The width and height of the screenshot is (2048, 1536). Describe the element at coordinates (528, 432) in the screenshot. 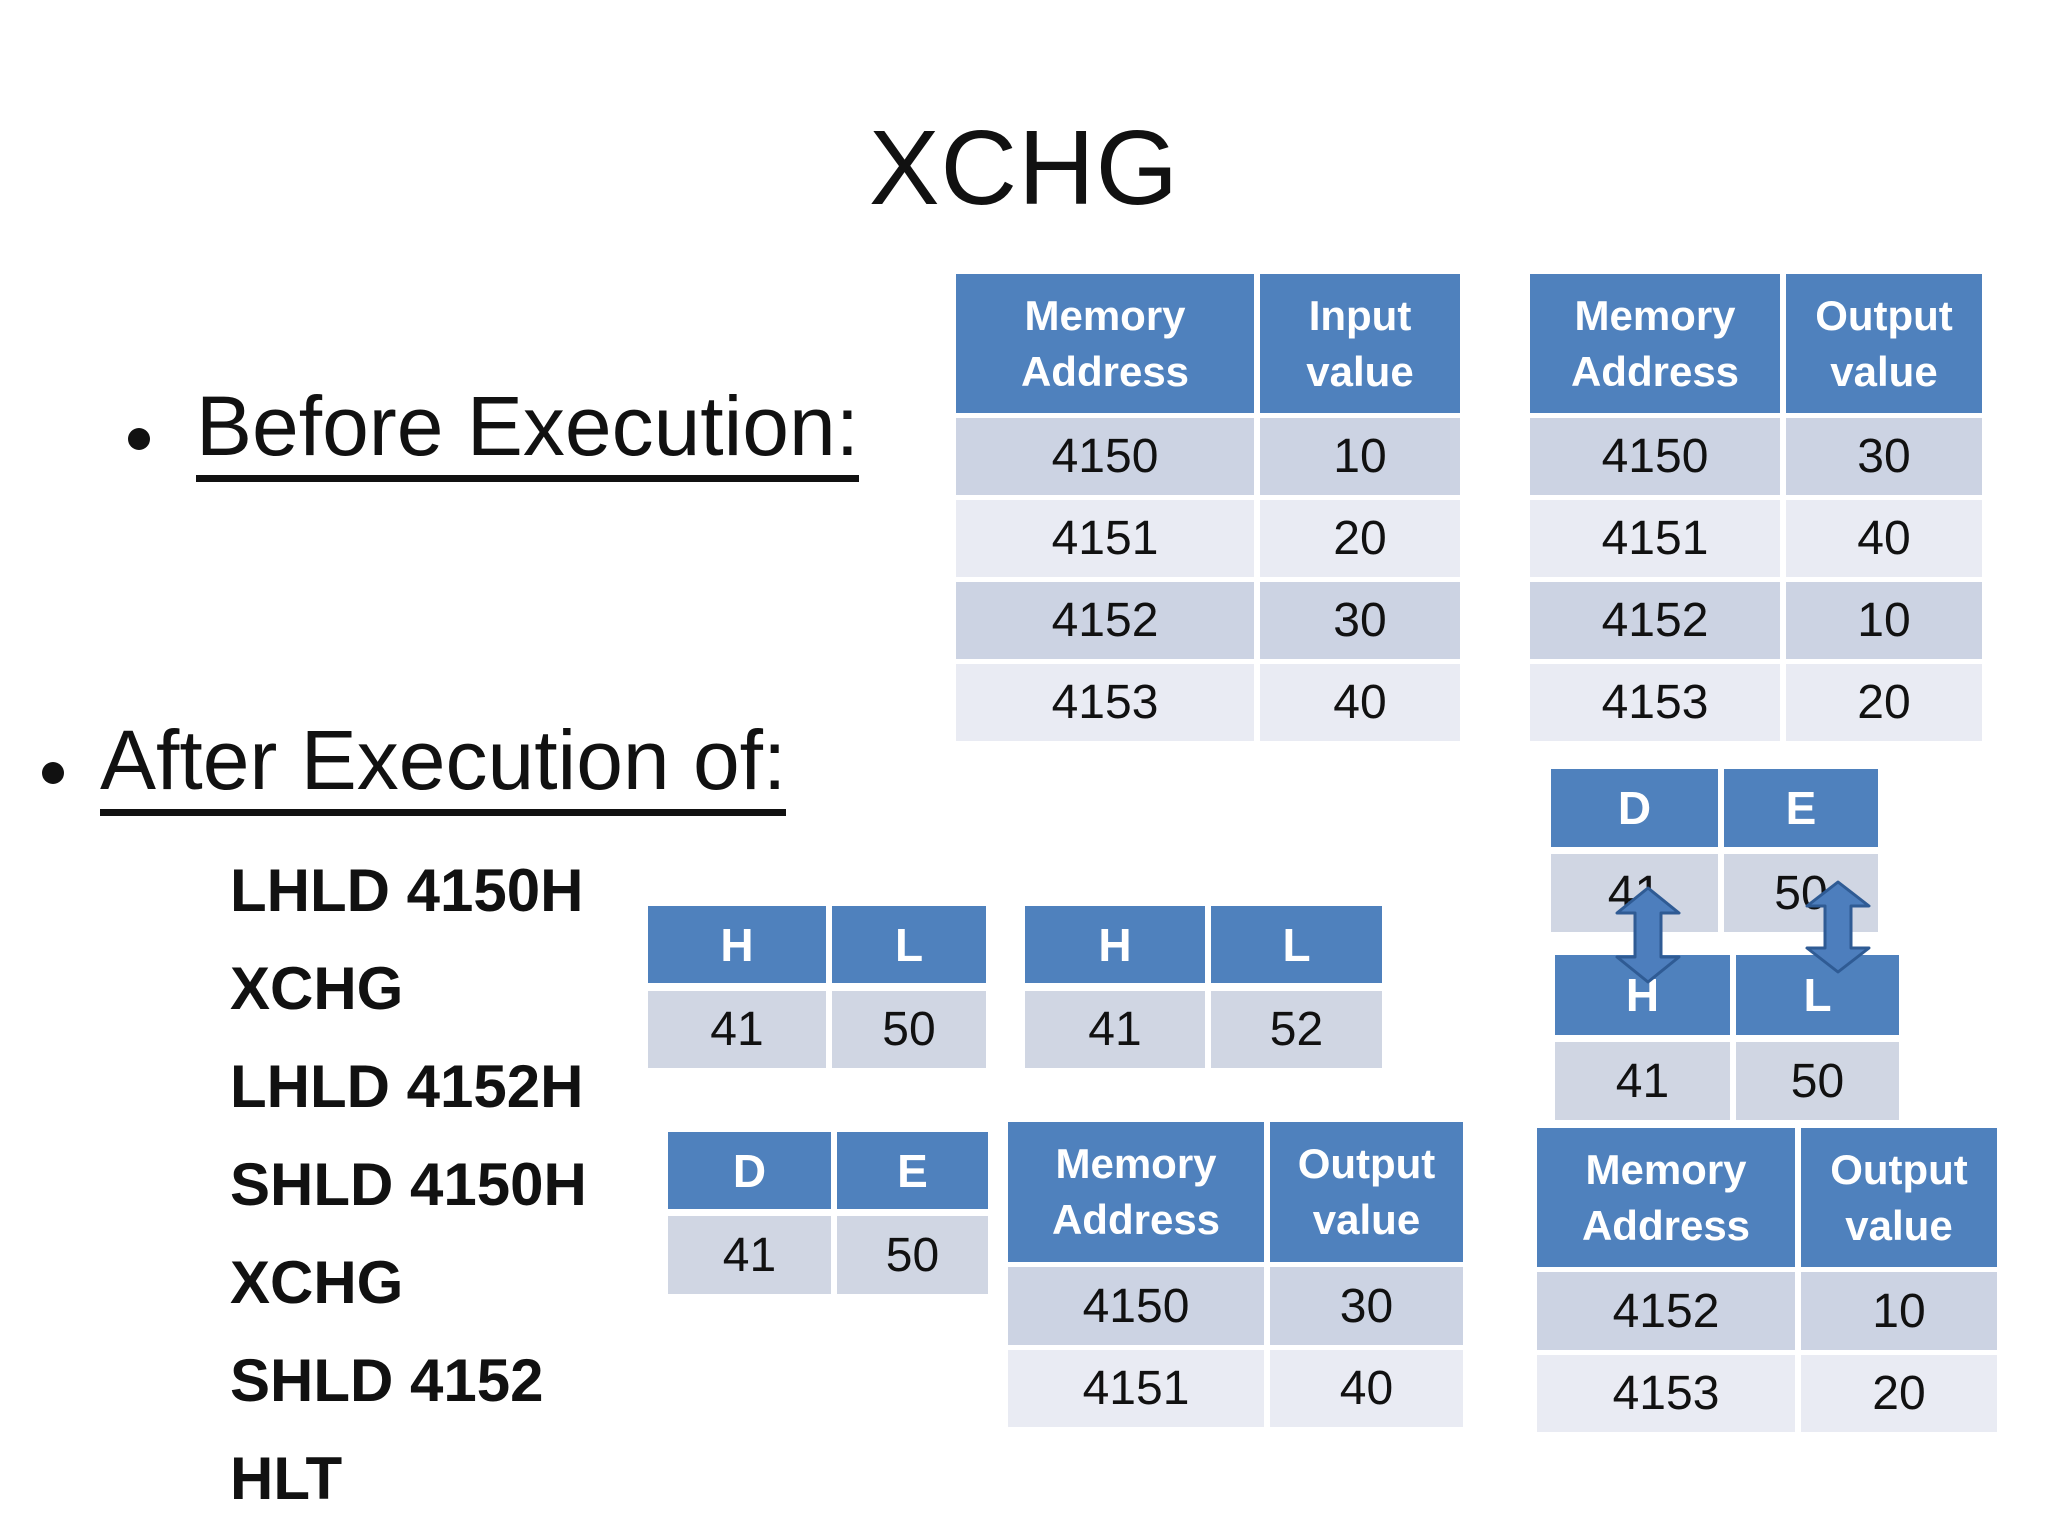

I see `bullet-before-execution: Before Execution:` at that location.